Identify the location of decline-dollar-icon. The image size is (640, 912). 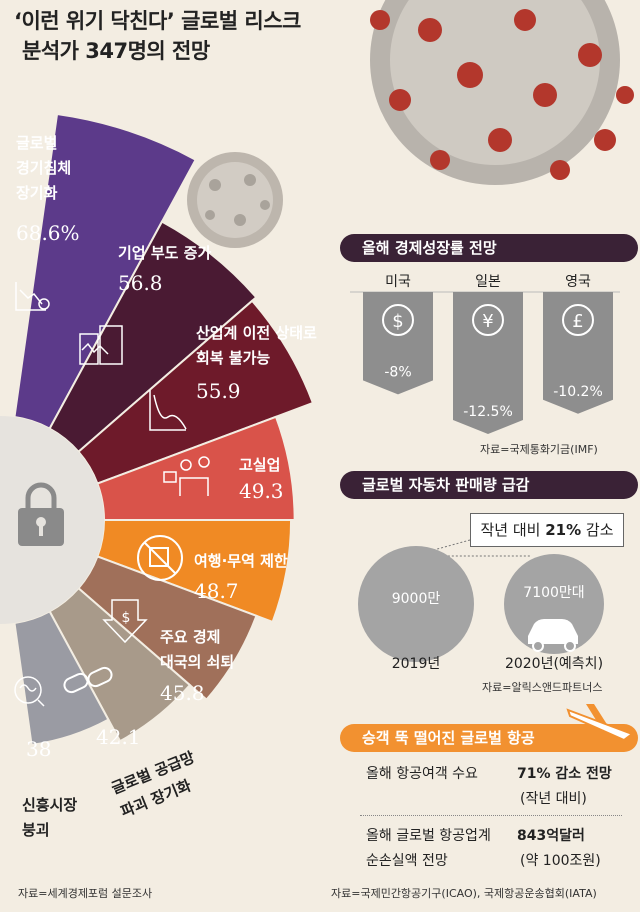
(125, 621).